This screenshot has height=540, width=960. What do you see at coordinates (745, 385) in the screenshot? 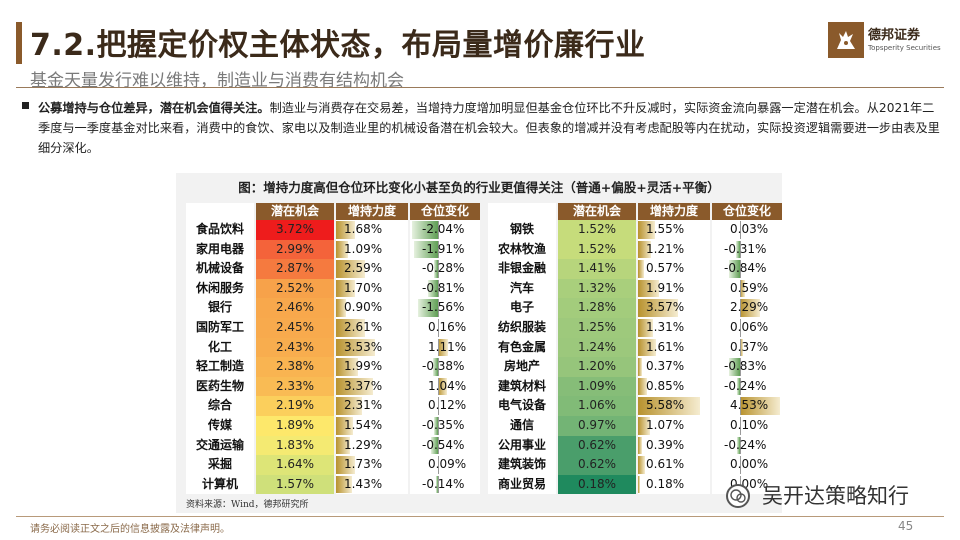
I see `position-value: -0.24%` at bounding box center [745, 385].